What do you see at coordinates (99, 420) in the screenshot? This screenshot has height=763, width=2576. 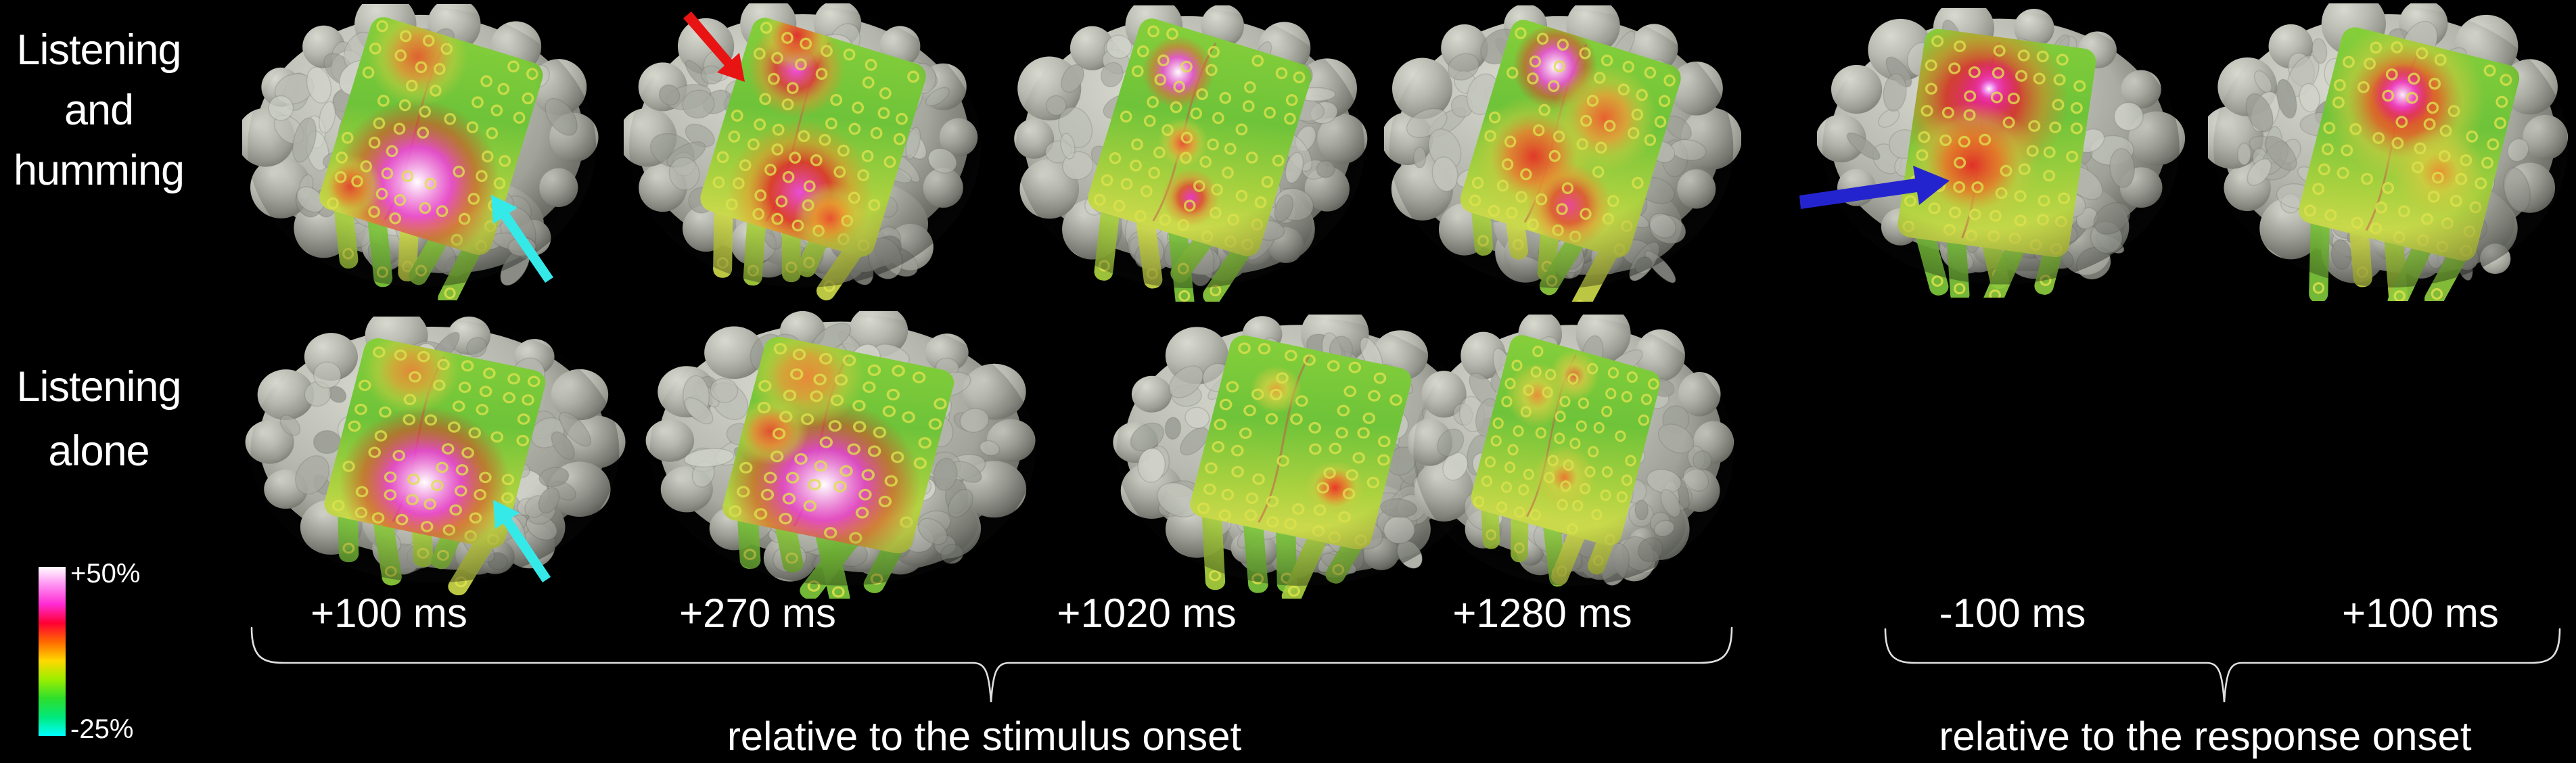 I see `row-label-listening-alone: Listening alone` at bounding box center [99, 420].